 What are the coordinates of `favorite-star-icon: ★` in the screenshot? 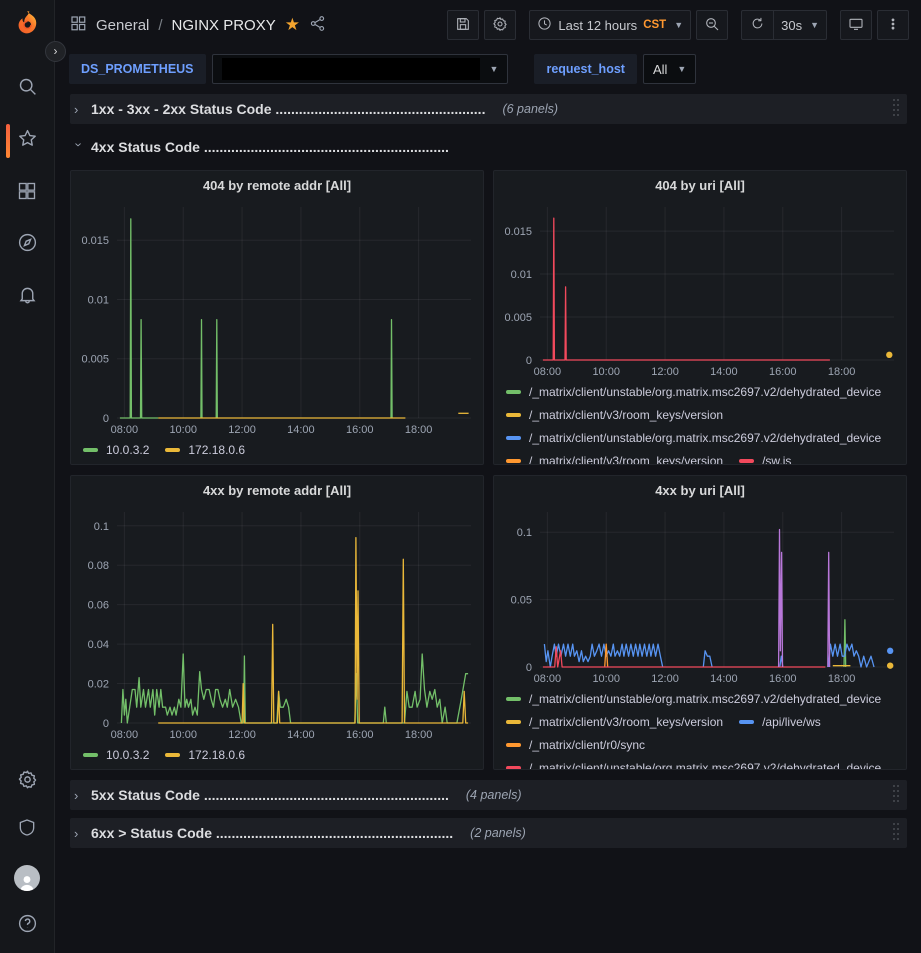 It's located at (292, 24).